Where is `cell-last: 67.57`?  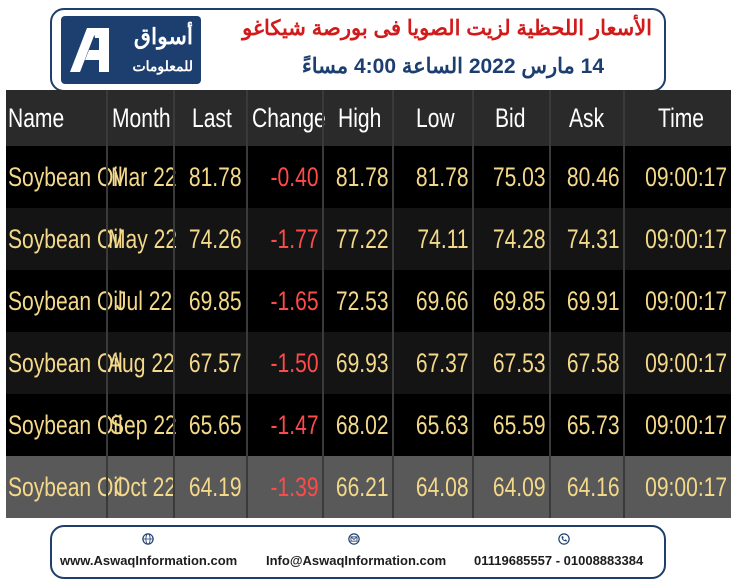 cell-last: 67.57 is located at coordinates (215, 362).